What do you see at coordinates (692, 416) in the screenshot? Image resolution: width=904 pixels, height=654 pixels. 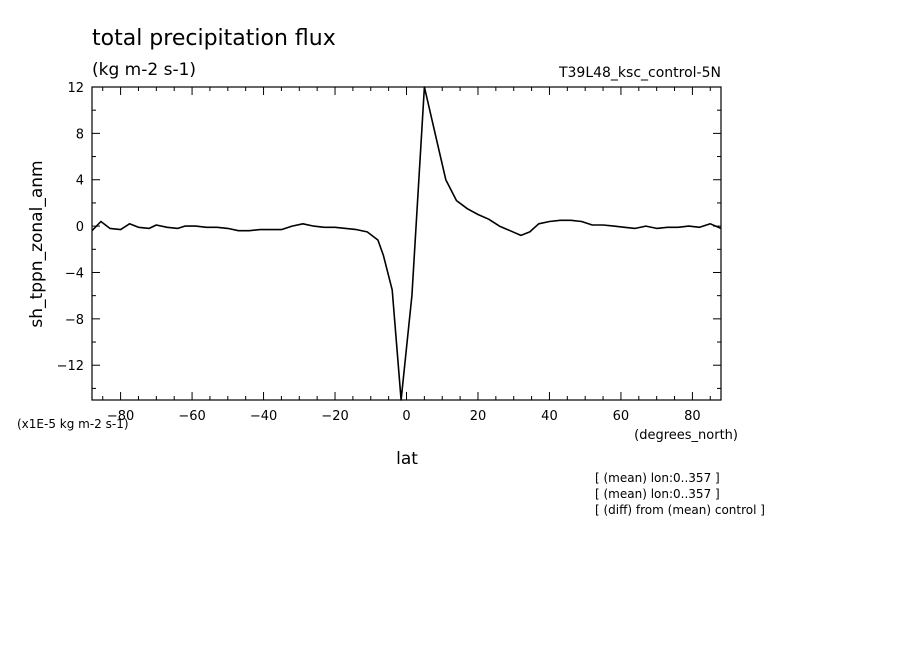 I see `x-tick-label: 80` at bounding box center [692, 416].